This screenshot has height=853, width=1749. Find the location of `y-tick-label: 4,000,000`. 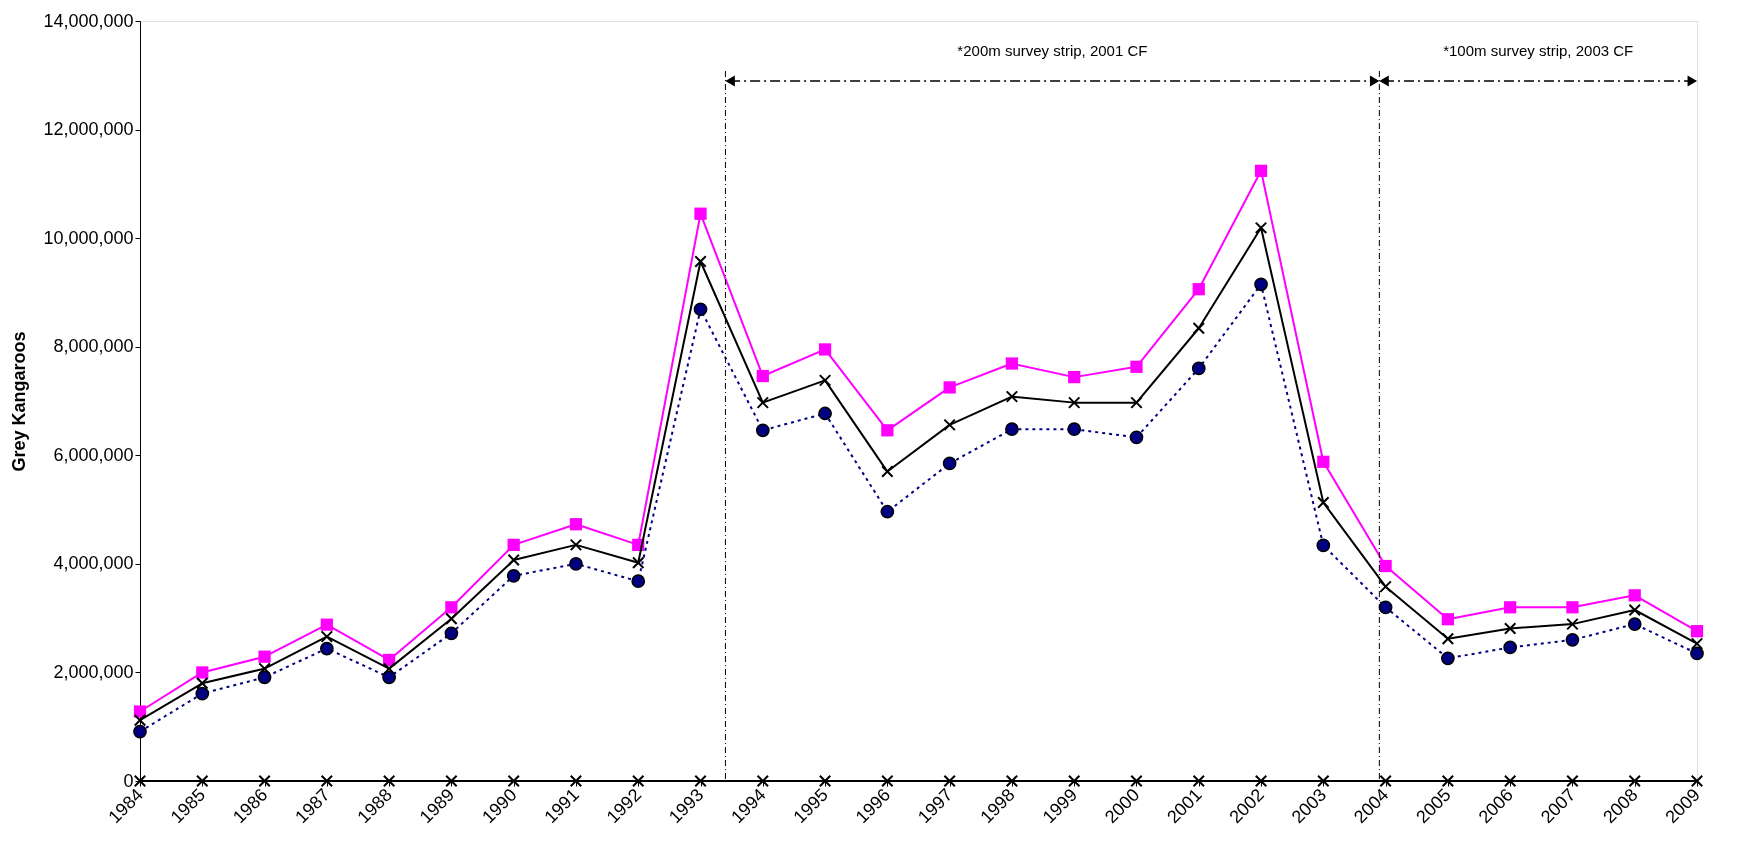

y-tick-label: 4,000,000 is located at coordinates (93, 563).